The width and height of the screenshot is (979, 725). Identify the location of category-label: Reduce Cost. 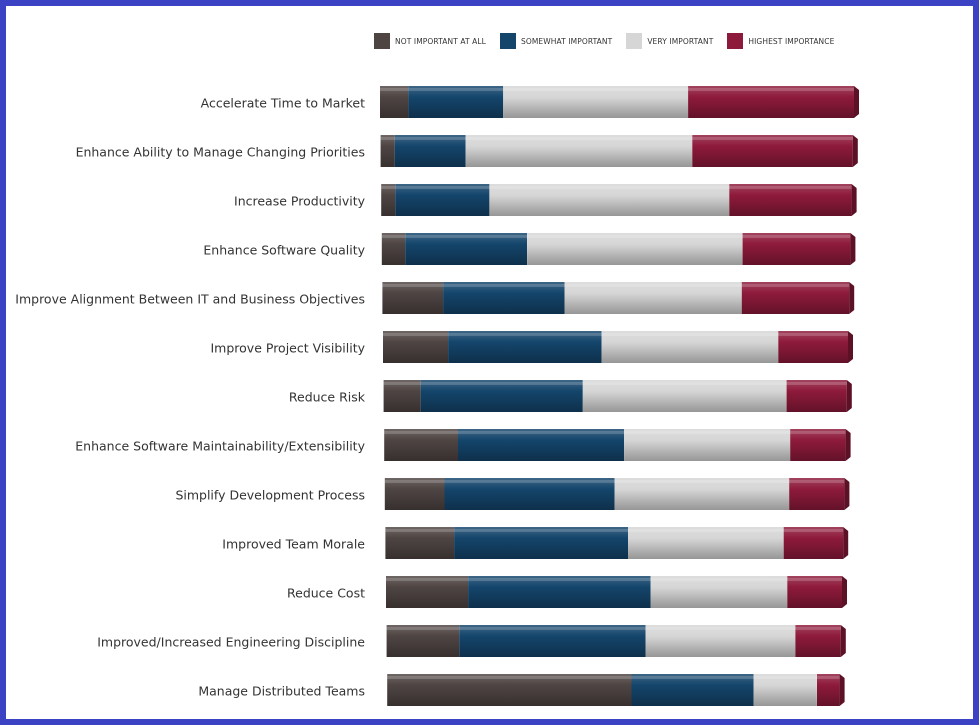
(326, 593).